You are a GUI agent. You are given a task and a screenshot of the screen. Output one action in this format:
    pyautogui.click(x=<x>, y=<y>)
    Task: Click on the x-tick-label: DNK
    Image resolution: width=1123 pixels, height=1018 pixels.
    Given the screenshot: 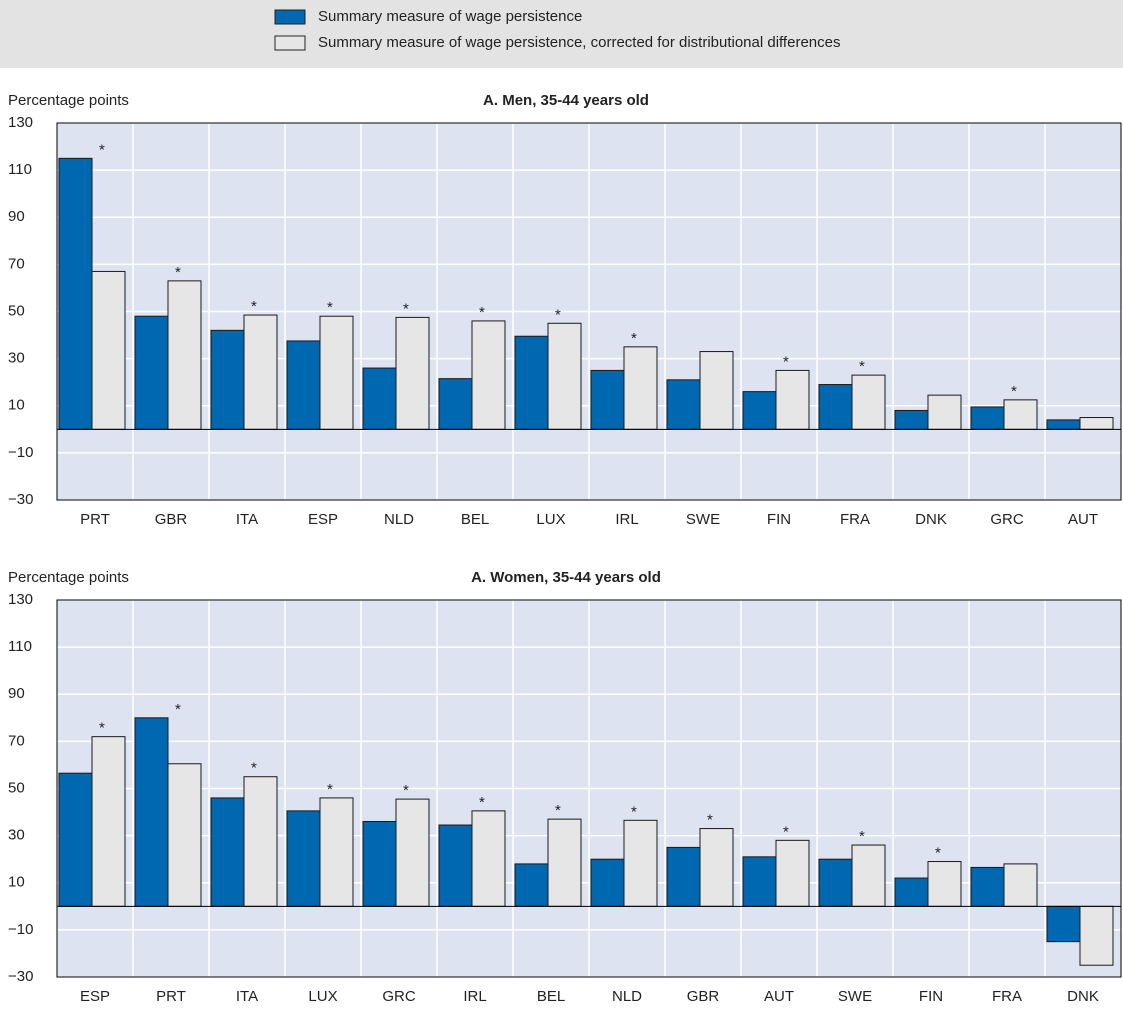 What is the action you would take?
    pyautogui.click(x=931, y=519)
    